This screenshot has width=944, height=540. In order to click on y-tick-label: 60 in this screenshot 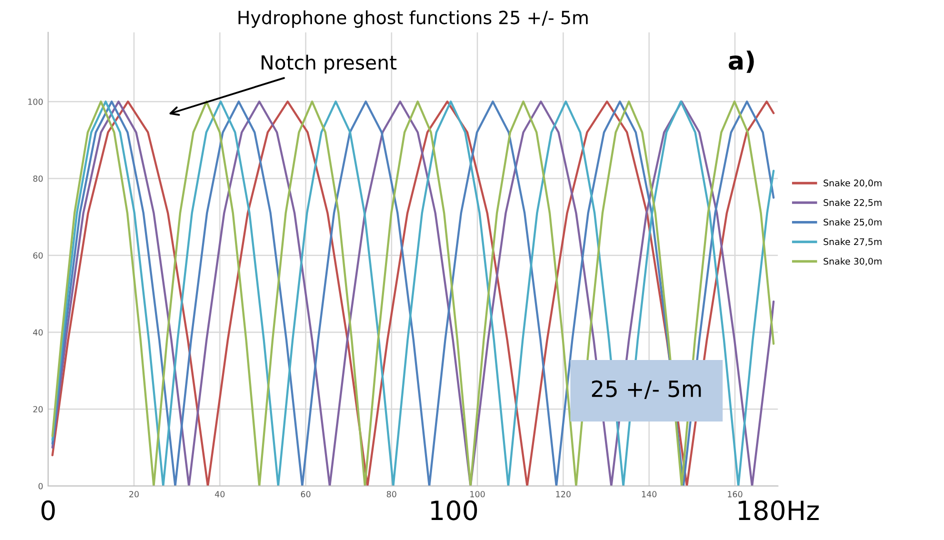, I will do `click(38, 255)`.